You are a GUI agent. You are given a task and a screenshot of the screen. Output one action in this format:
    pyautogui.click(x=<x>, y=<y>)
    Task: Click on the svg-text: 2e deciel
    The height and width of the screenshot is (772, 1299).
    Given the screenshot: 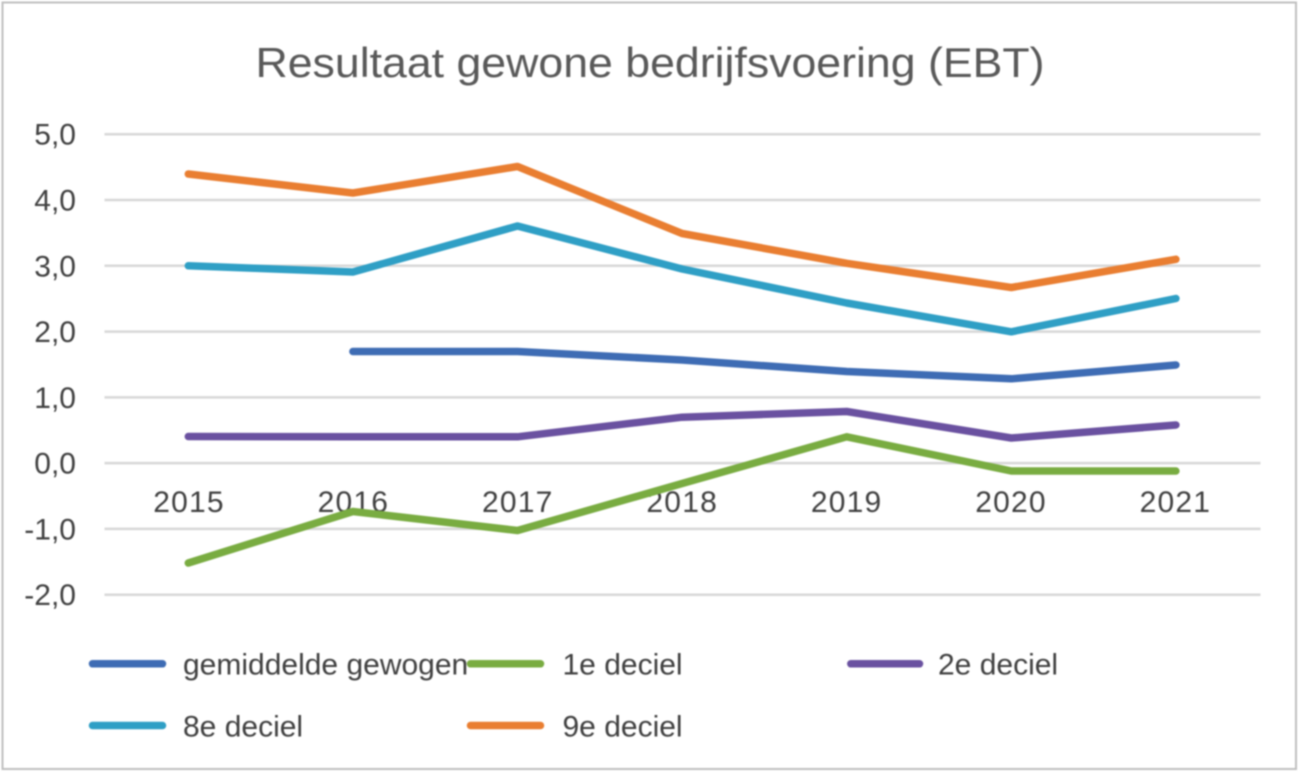 What is the action you would take?
    pyautogui.click(x=998, y=665)
    